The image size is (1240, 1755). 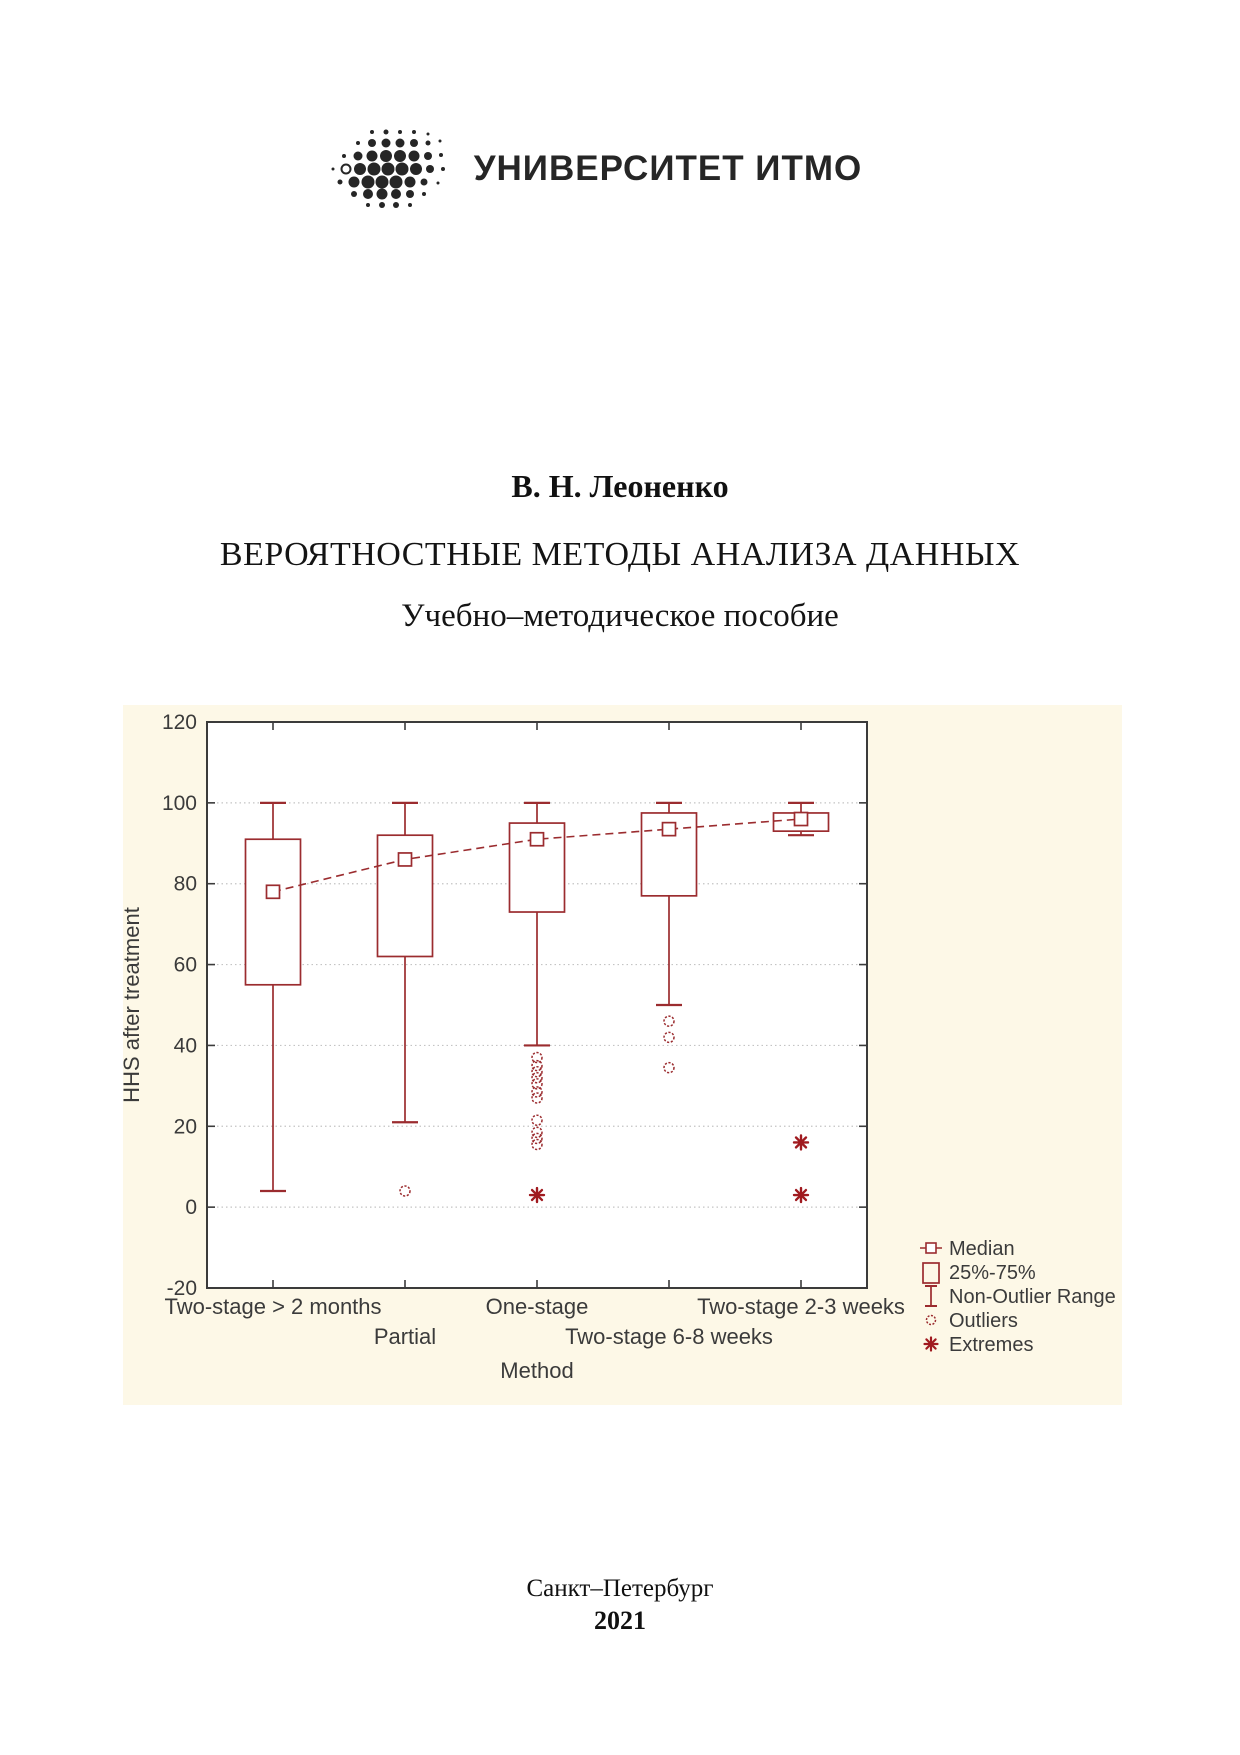 I want to click on legend-label: Outliers, so click(x=983, y=1321).